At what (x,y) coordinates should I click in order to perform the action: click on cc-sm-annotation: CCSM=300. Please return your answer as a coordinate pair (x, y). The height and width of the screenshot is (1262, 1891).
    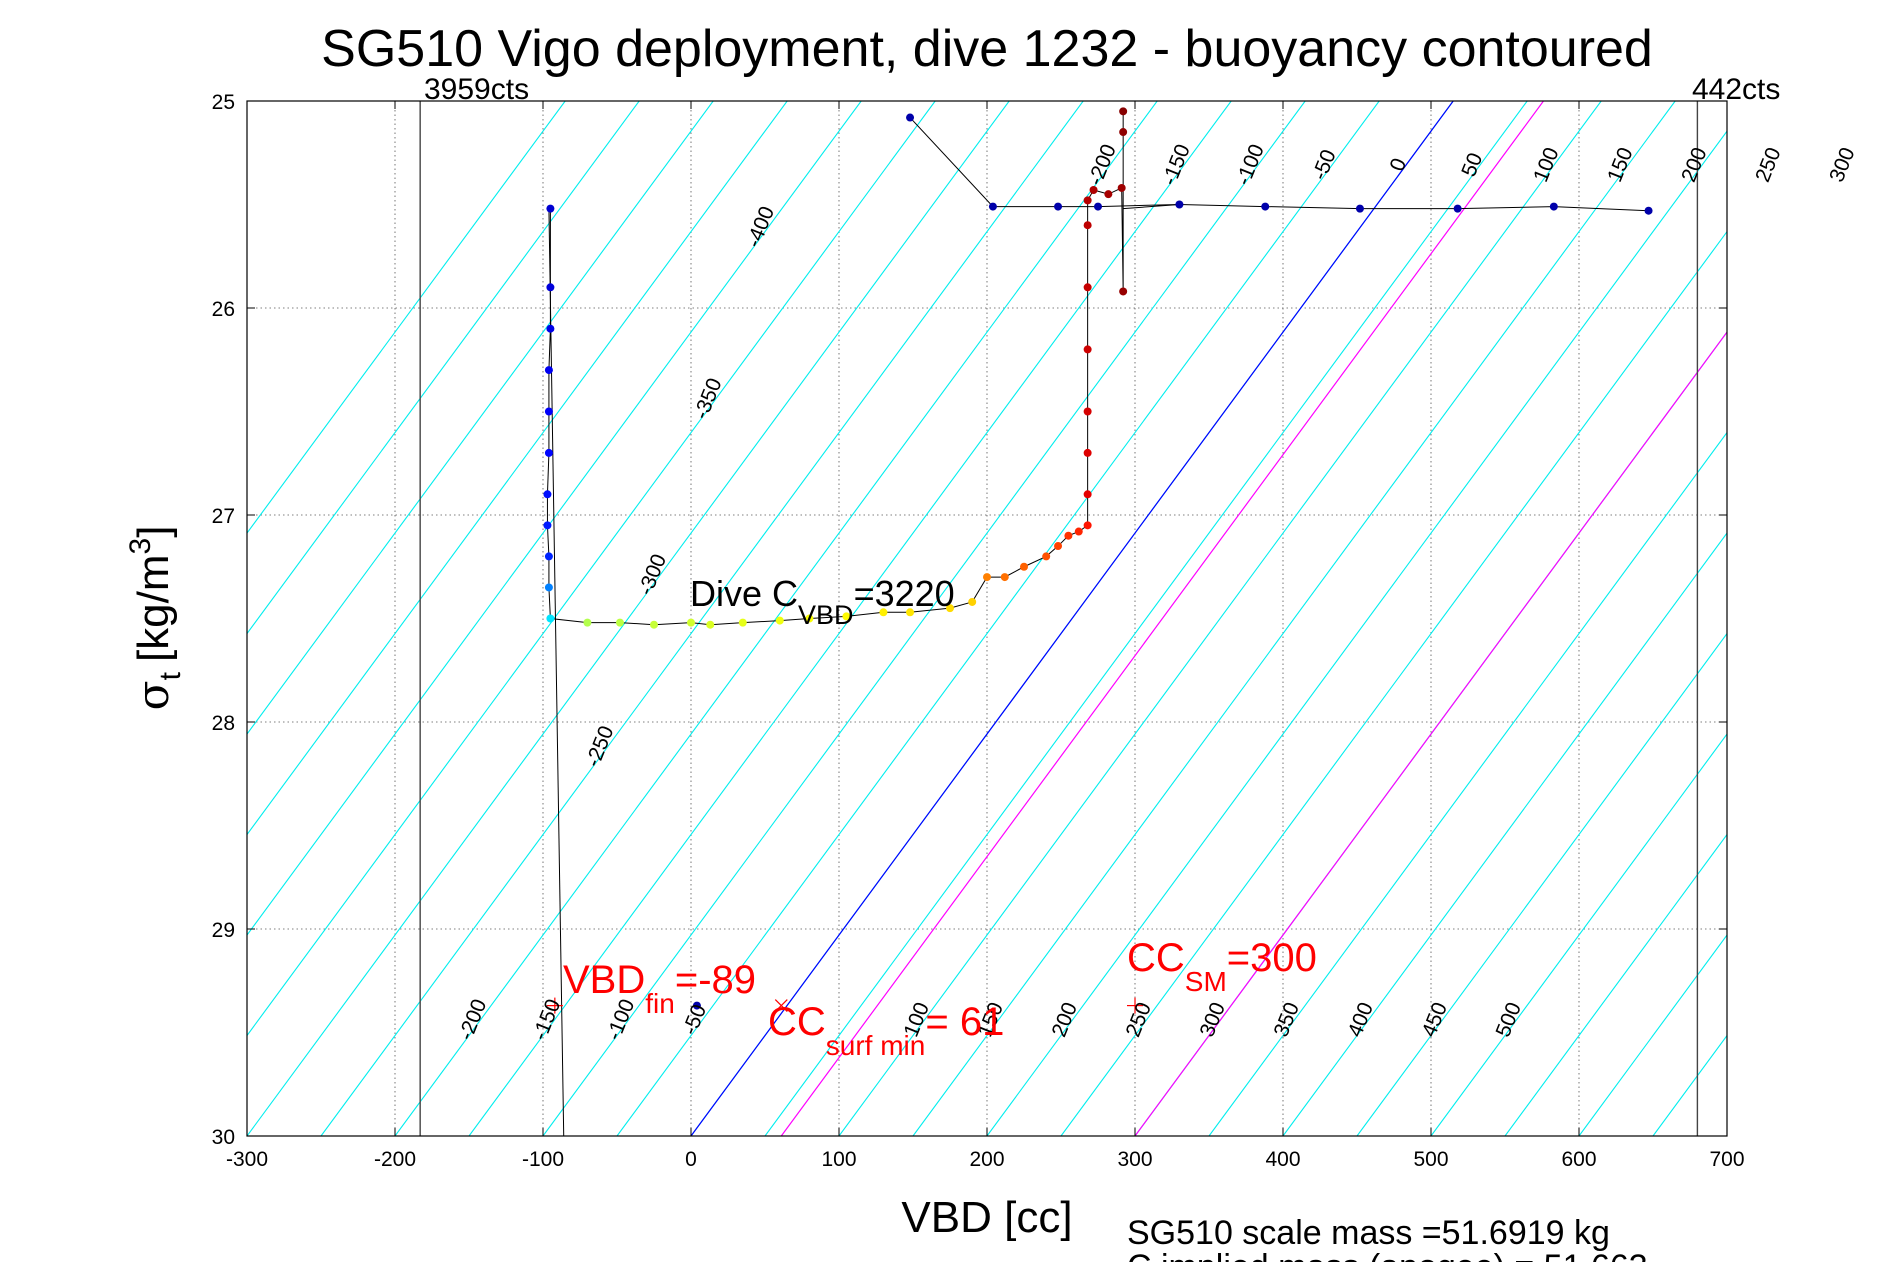
    Looking at the image, I should click on (1222, 966).